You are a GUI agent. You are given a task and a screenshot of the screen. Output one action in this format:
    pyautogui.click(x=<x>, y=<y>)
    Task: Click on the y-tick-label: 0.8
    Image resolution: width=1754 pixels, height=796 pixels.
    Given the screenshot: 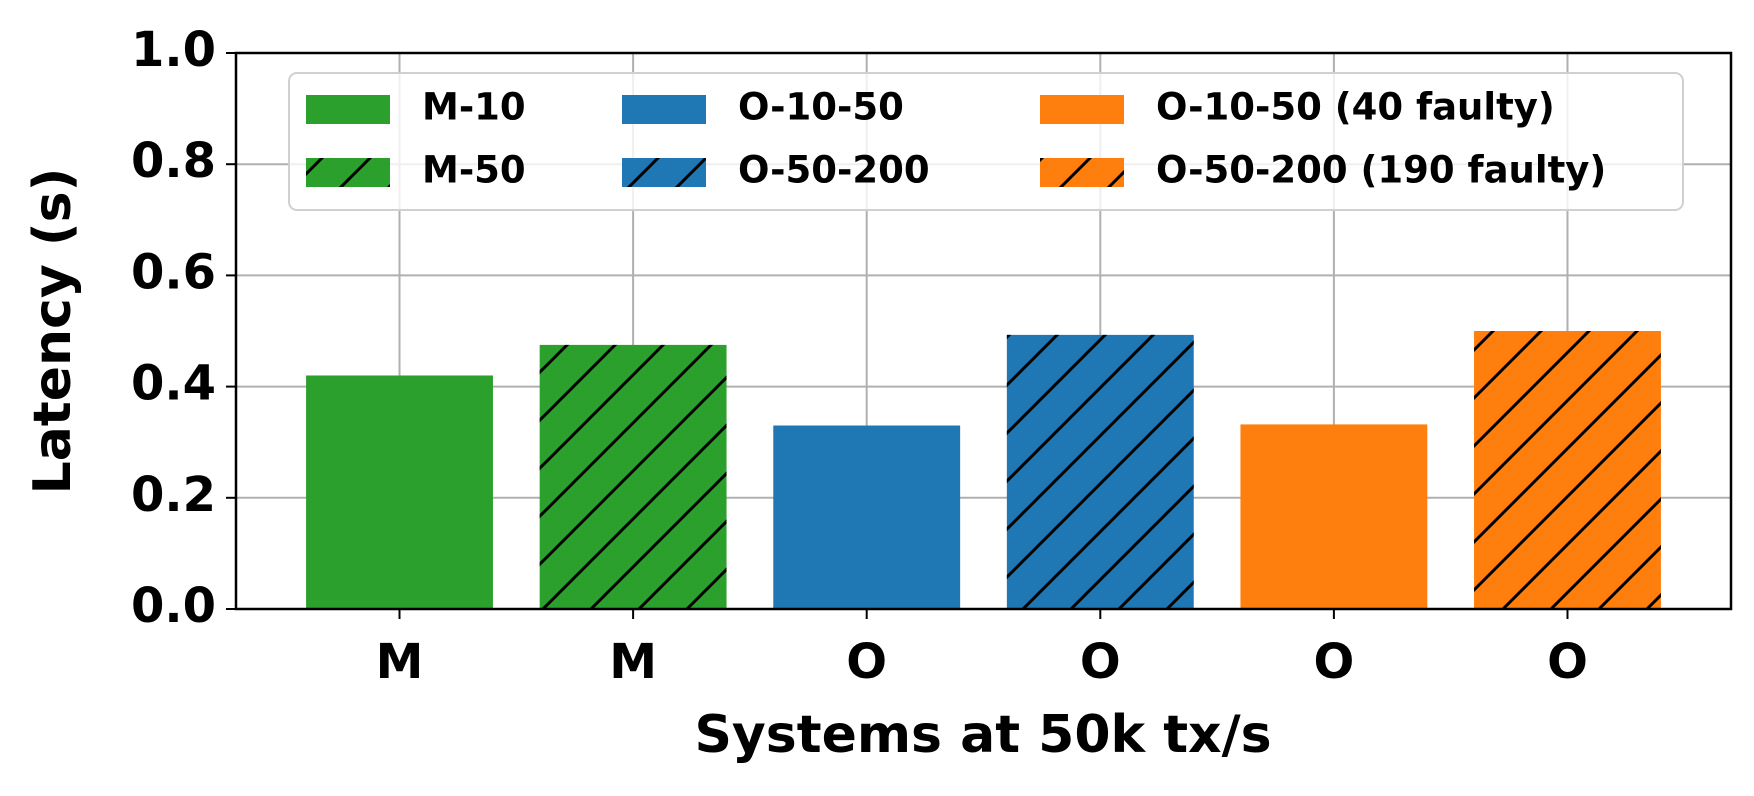 What is the action you would take?
    pyautogui.click(x=173, y=161)
    